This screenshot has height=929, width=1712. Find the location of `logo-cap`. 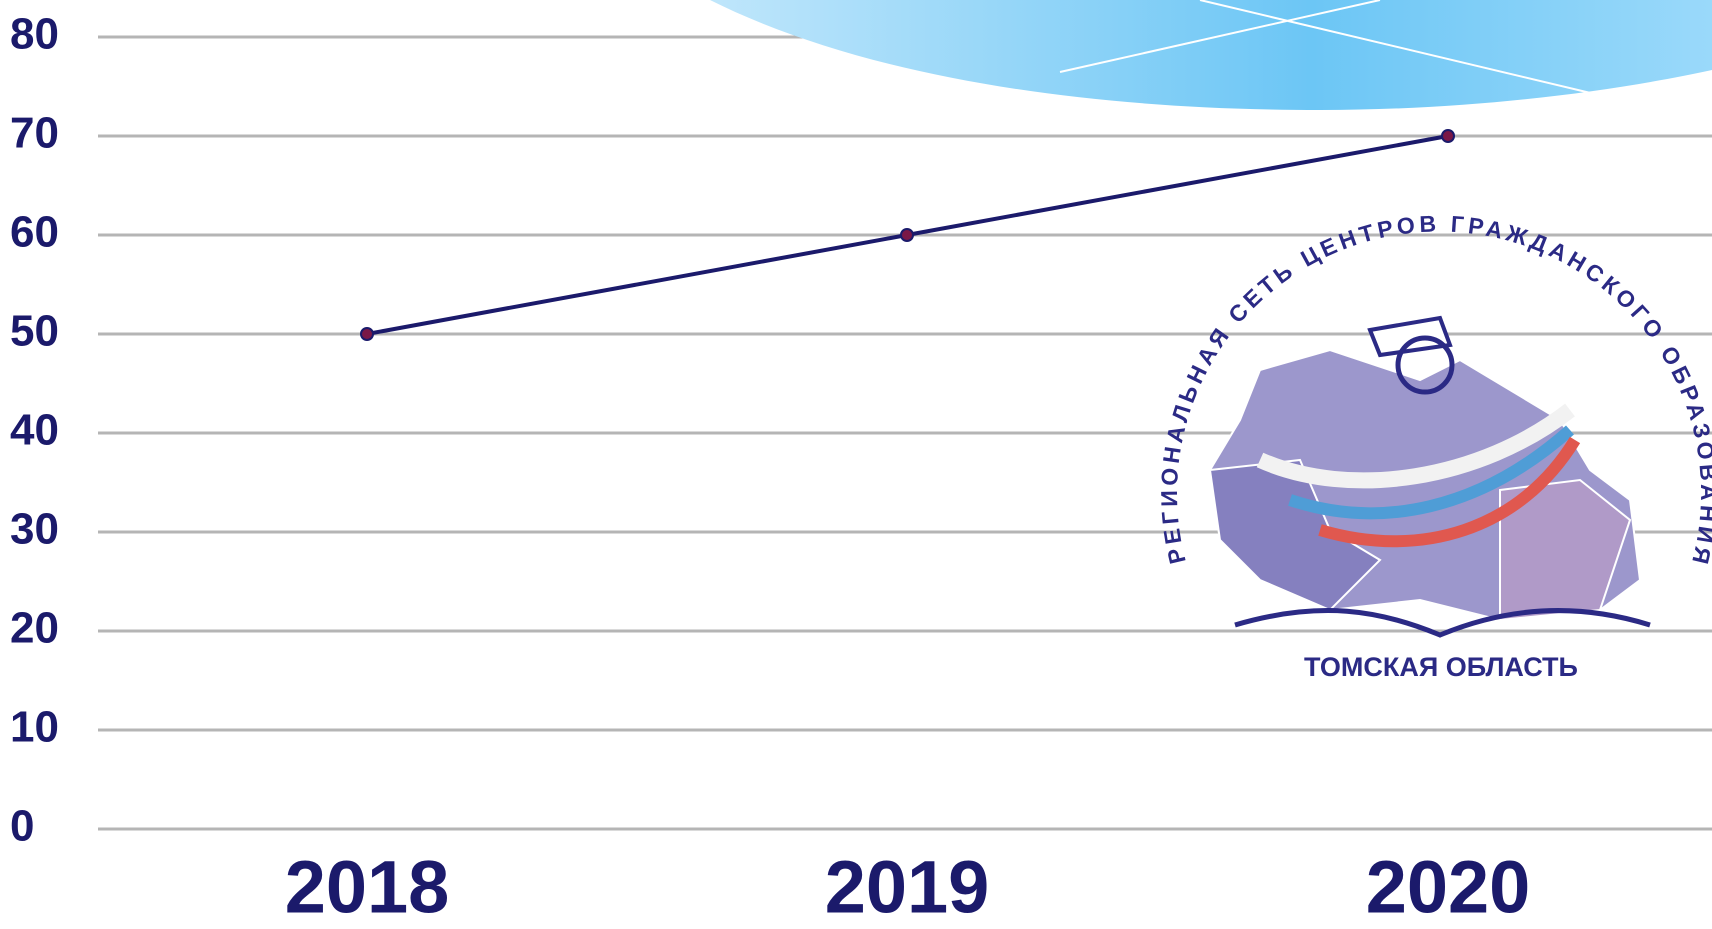

logo-cap is located at coordinates (1410, 336).